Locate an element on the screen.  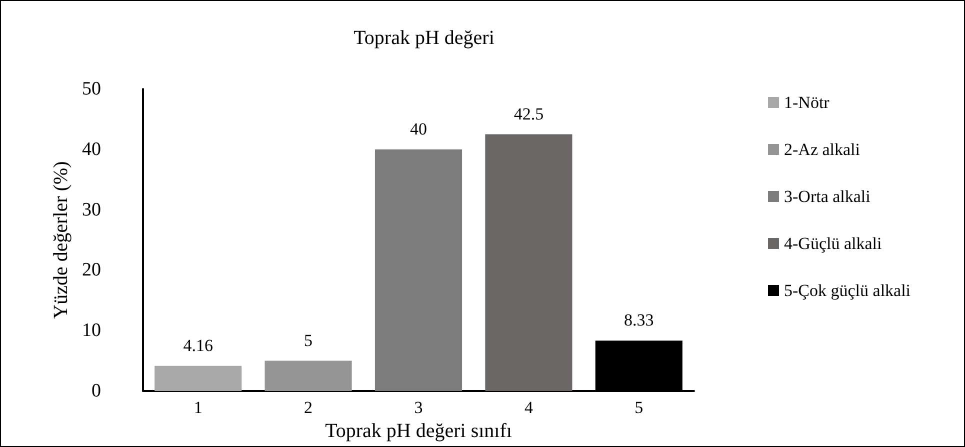
data-label: 4.16 is located at coordinates (198, 345).